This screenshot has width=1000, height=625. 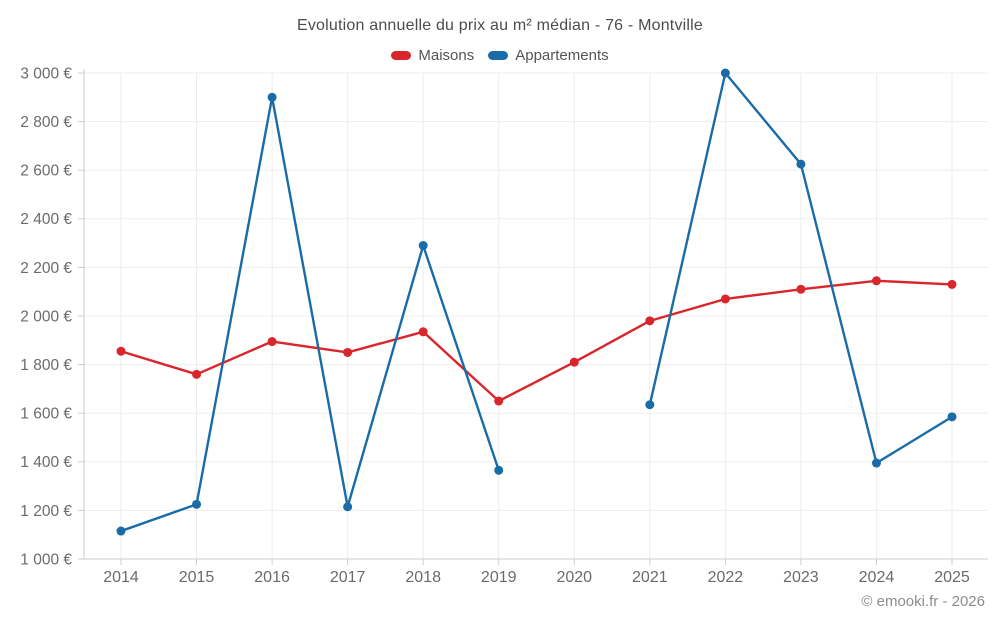 What do you see at coordinates (725, 73) in the screenshot?
I see `data-point-appartements-2022` at bounding box center [725, 73].